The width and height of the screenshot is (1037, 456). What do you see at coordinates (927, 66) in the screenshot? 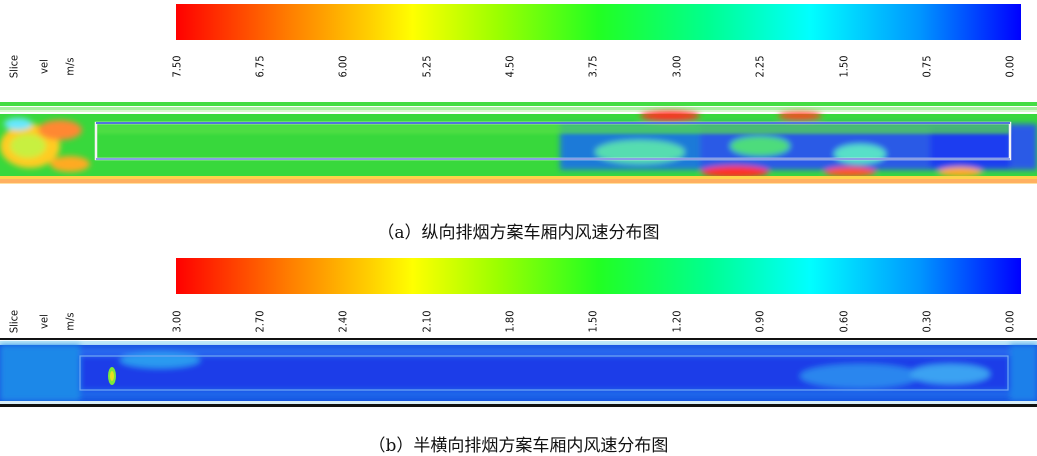
I see `tick-label: 0.75` at bounding box center [927, 66].